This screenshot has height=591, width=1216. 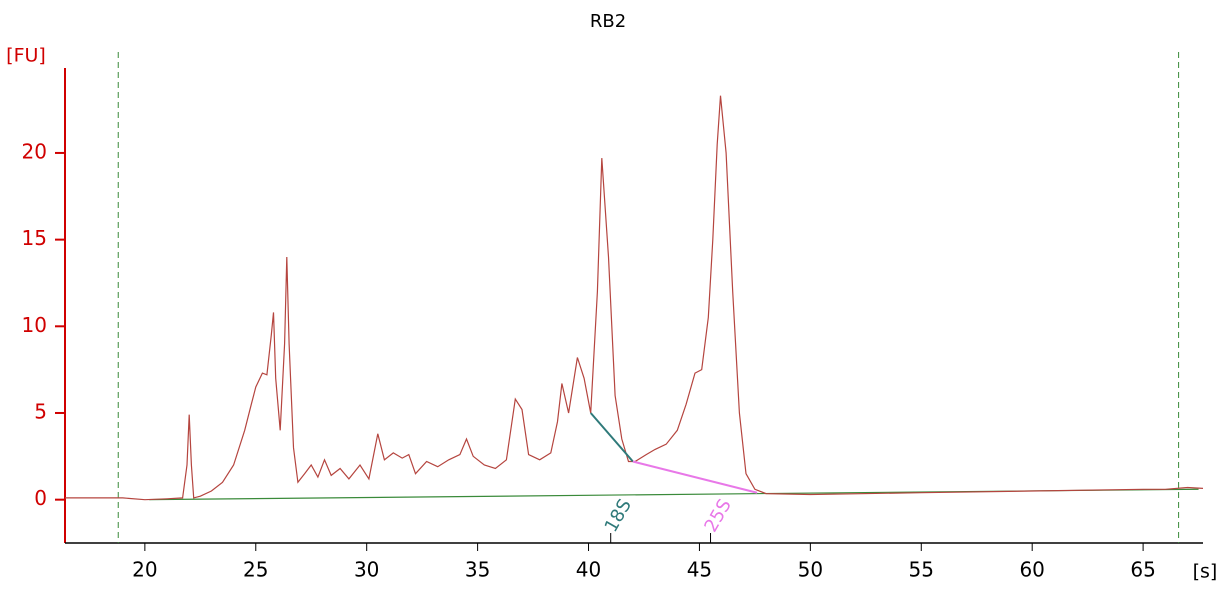 What do you see at coordinates (618, 516) in the screenshot?
I see `peak-label: 18S` at bounding box center [618, 516].